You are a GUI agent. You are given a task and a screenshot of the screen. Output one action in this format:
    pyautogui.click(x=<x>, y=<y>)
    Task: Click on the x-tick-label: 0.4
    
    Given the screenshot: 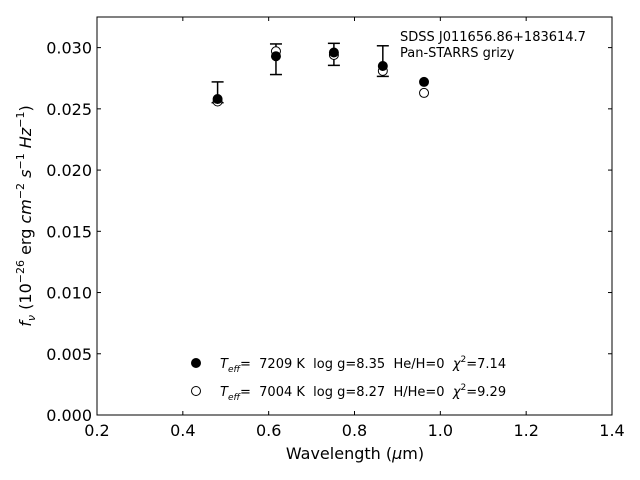 What is the action you would take?
    pyautogui.click(x=182, y=430)
    